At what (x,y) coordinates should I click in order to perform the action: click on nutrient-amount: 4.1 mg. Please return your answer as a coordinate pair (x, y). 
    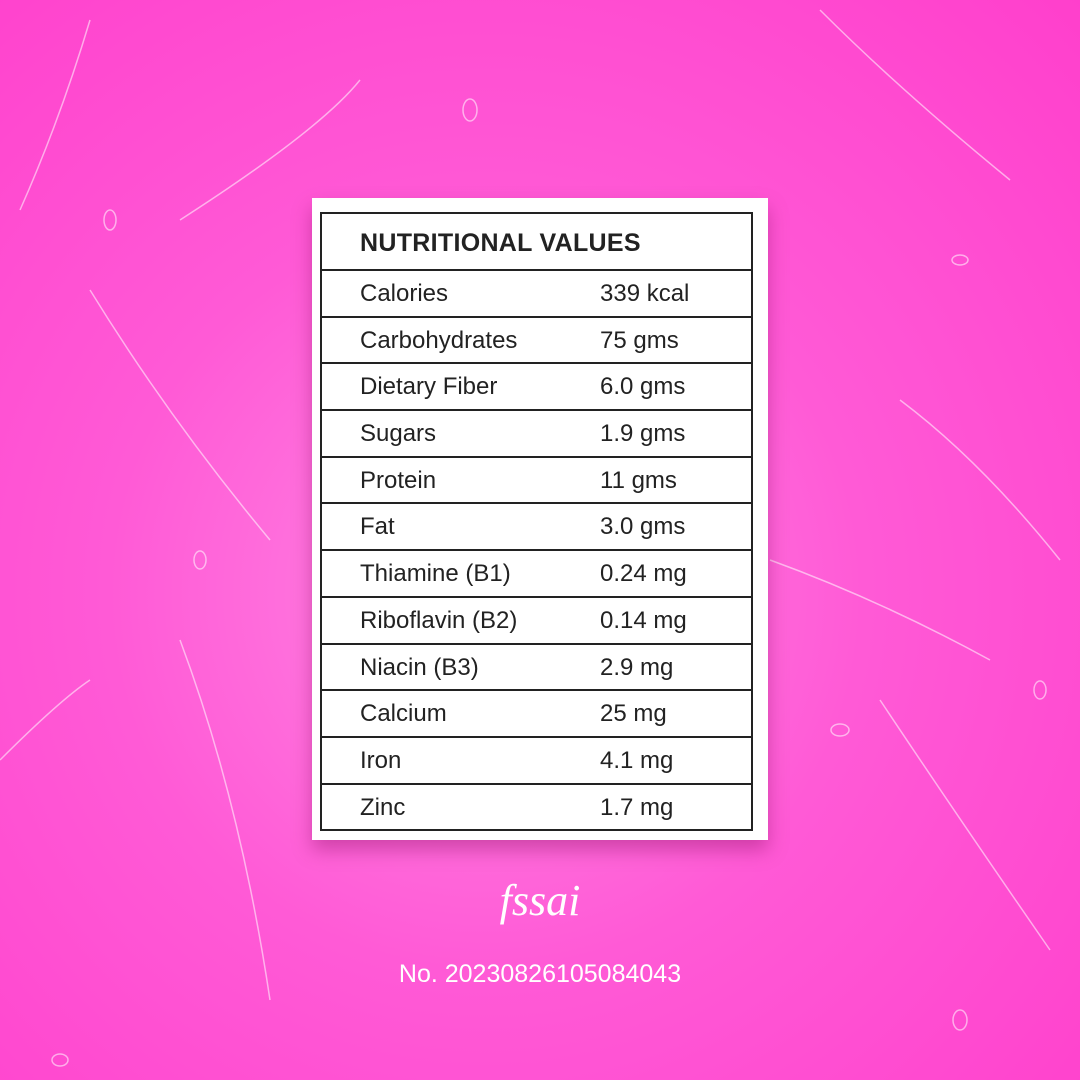
    Looking at the image, I should click on (637, 760).